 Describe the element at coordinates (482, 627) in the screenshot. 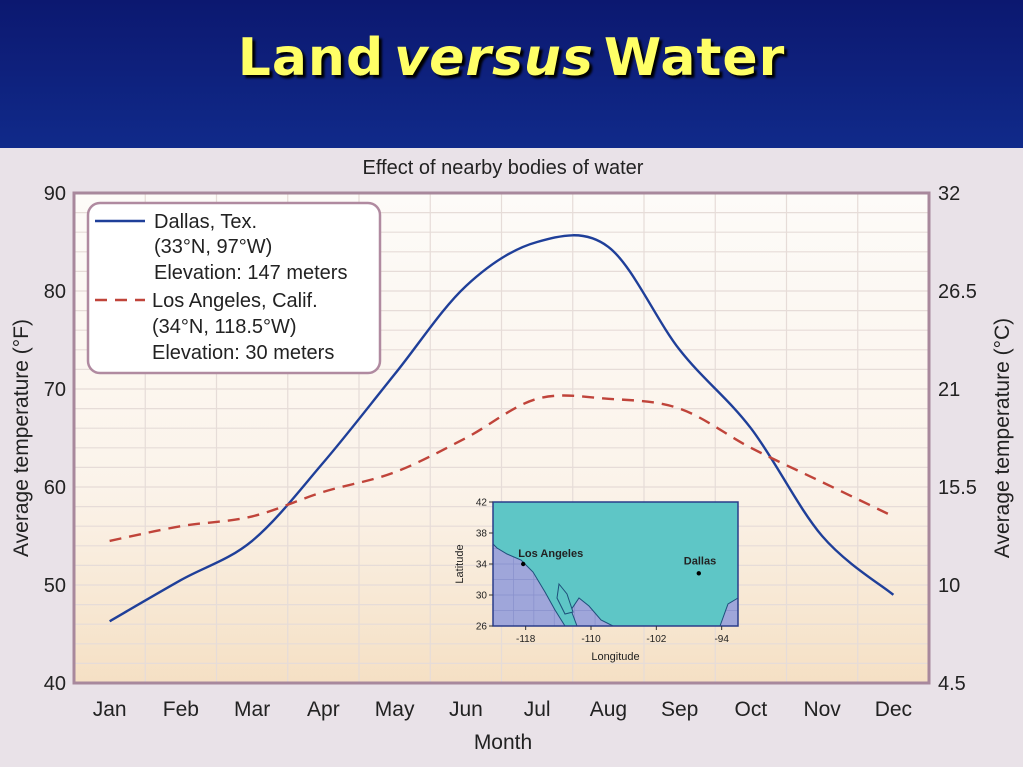

I see `map-ytick-label: 26` at that location.